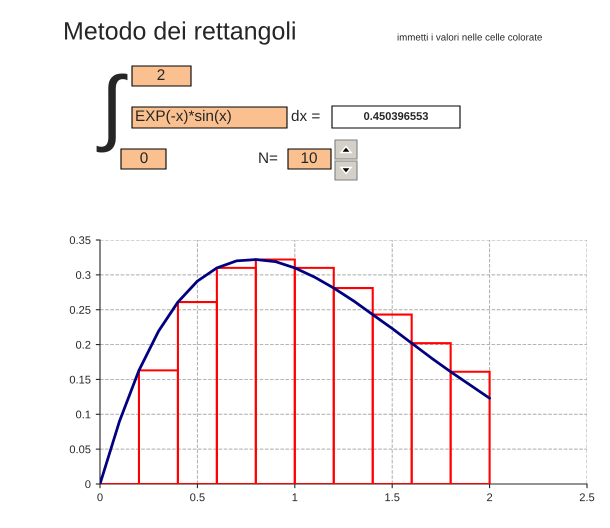 This screenshot has width=610, height=528. What do you see at coordinates (144, 158) in the screenshot?
I see `text: 0` at bounding box center [144, 158].